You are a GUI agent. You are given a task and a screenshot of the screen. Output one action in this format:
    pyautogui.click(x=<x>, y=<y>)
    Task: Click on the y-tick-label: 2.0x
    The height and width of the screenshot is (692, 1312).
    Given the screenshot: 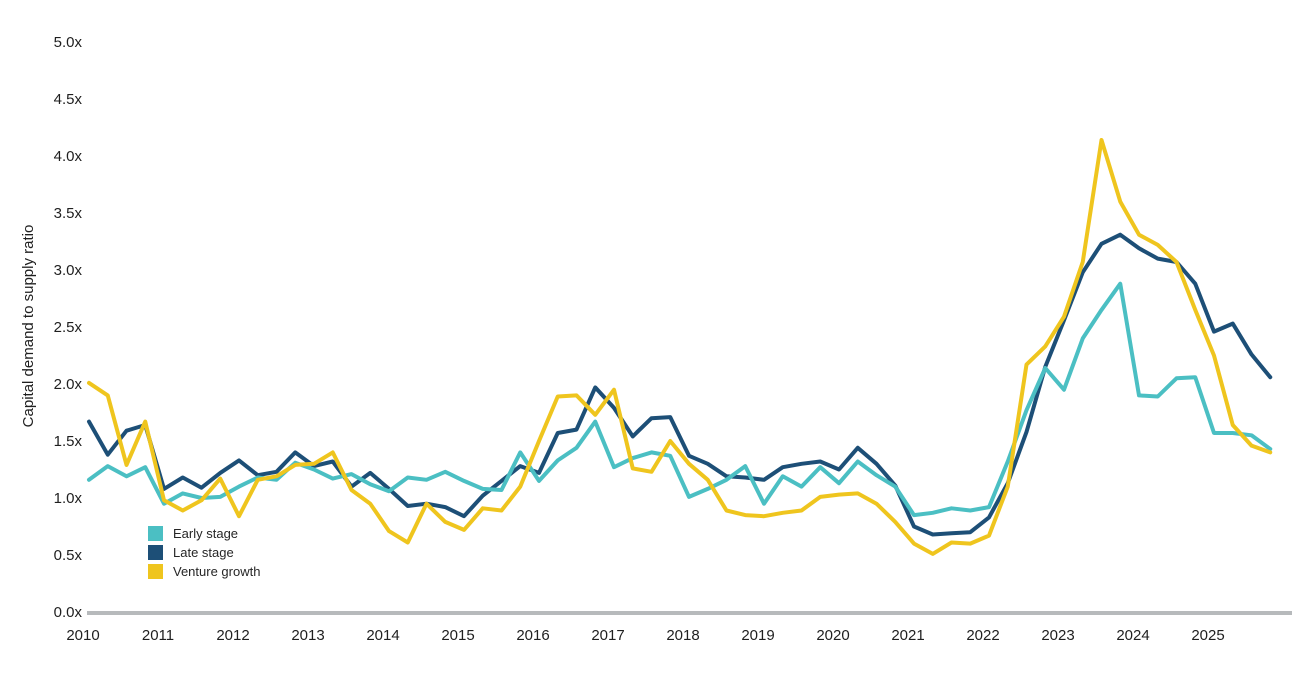 What is the action you would take?
    pyautogui.click(x=68, y=384)
    